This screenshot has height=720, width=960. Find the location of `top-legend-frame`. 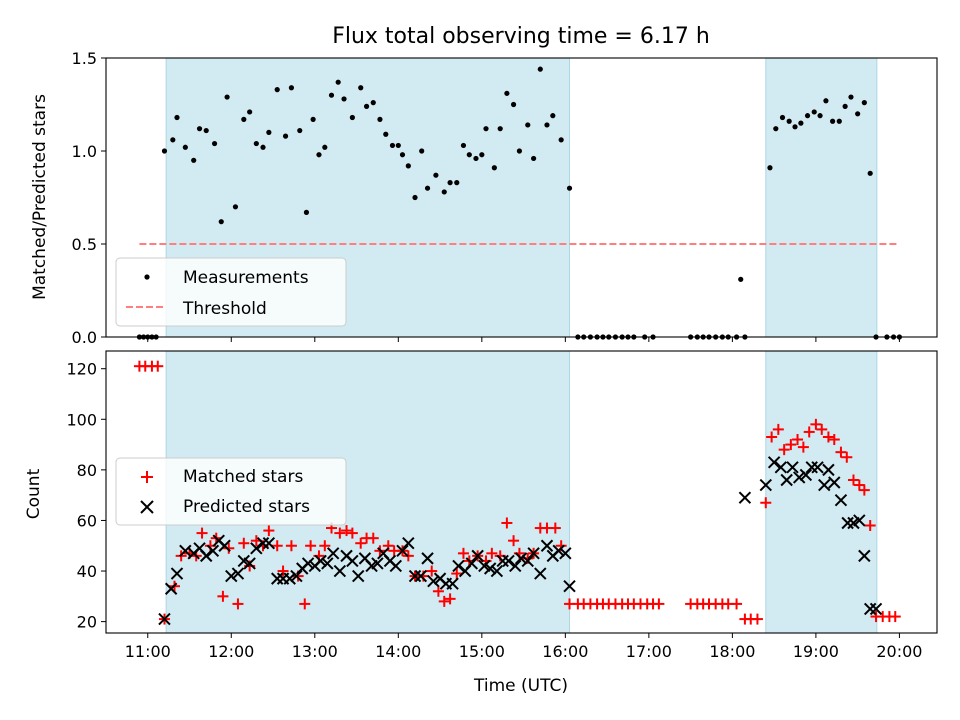

top-legend-frame is located at coordinates (231, 292).